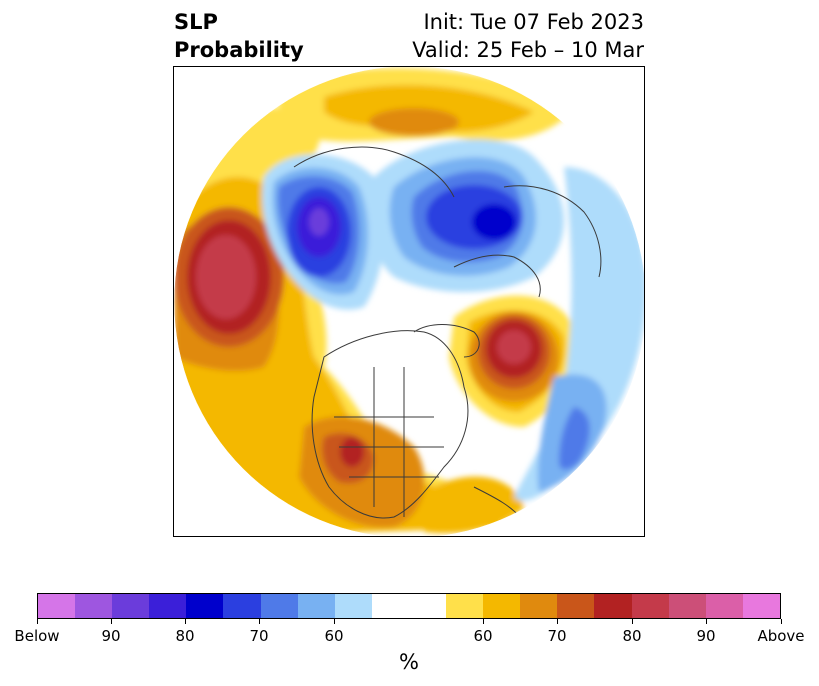 The width and height of the screenshot is (819, 686). What do you see at coordinates (409, 662) in the screenshot?
I see `colorbar-unit: %` at bounding box center [409, 662].